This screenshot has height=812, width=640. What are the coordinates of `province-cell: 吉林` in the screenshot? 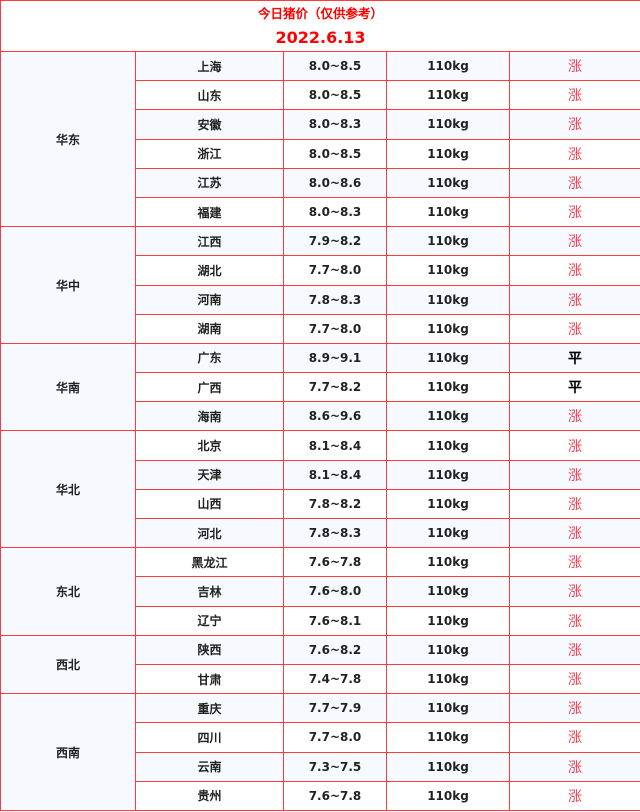 It's located at (209, 591).